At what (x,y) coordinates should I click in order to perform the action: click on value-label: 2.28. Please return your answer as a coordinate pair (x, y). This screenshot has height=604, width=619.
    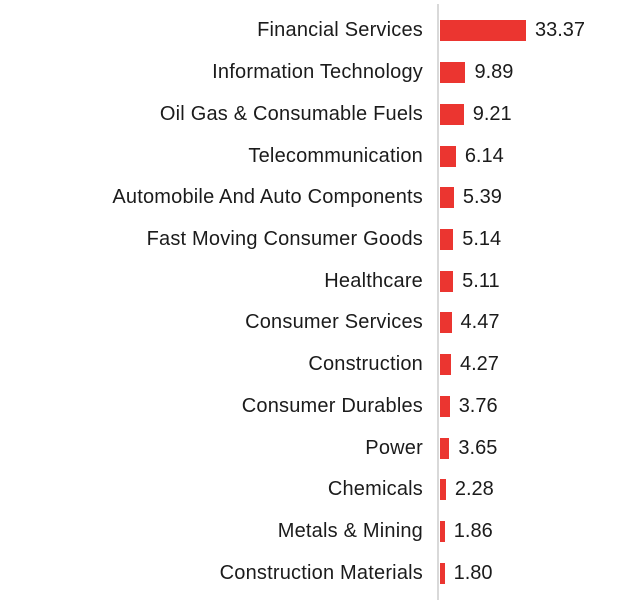
    Looking at the image, I should click on (474, 489).